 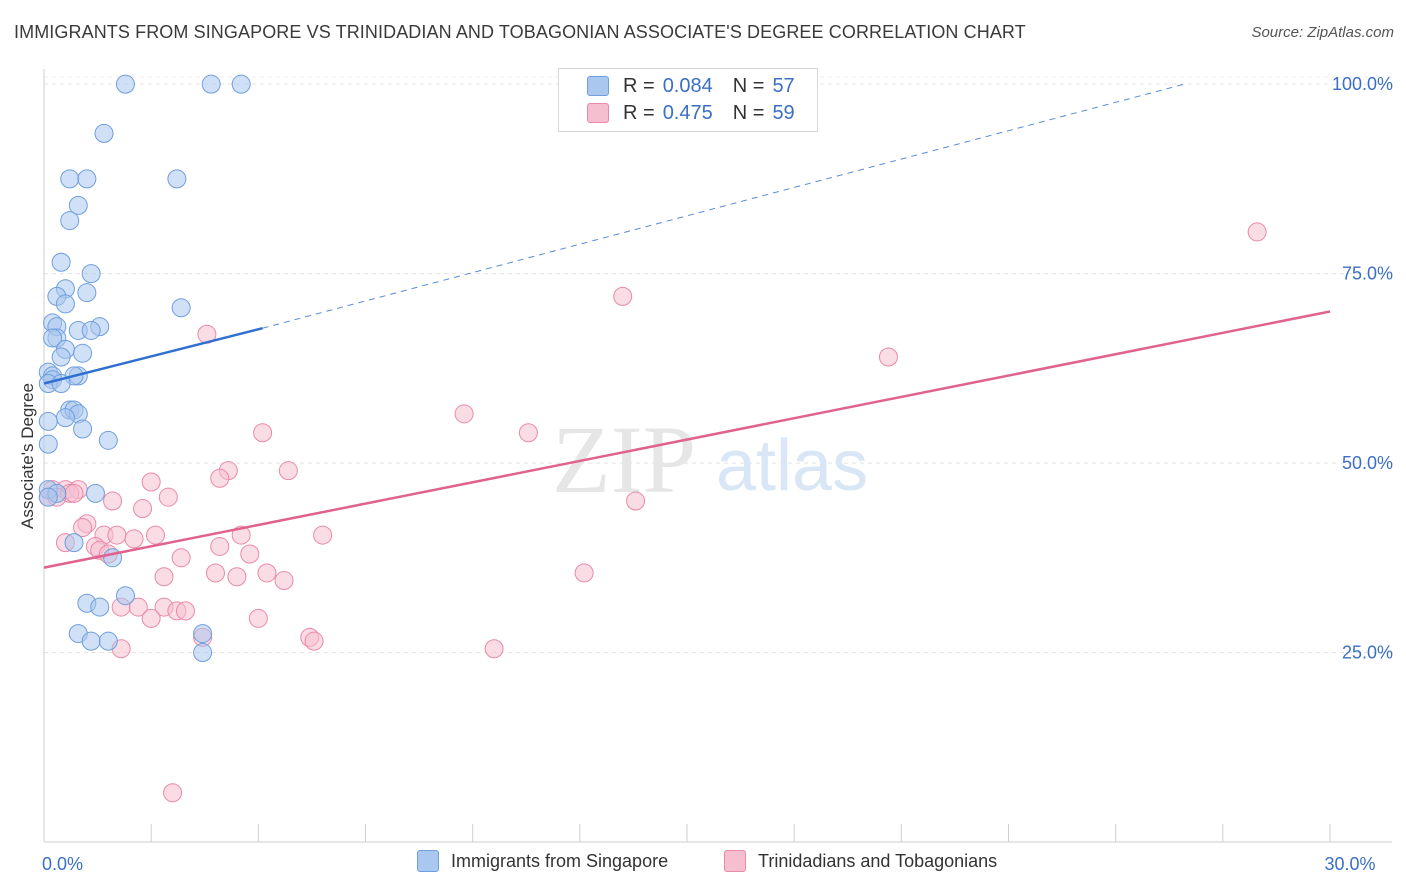 What do you see at coordinates (792, 466) in the screenshot?
I see `watermark-atlas: atlas` at bounding box center [792, 466].